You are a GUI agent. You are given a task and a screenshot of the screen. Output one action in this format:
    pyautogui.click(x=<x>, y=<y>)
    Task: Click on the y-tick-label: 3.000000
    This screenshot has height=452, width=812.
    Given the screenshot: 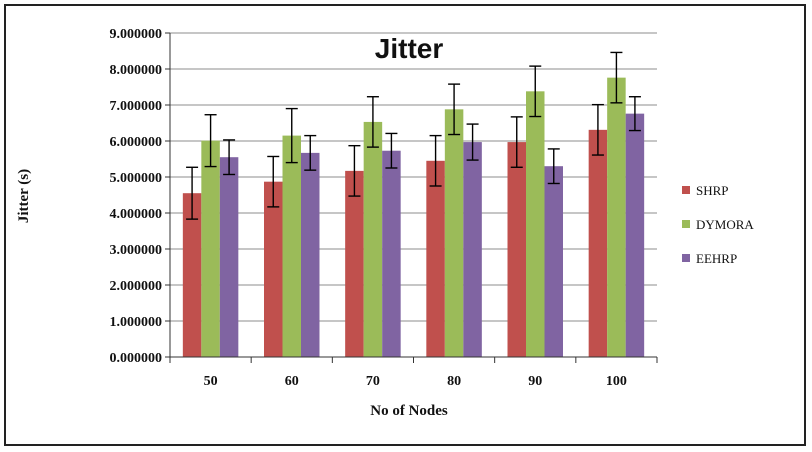 What is the action you would take?
    pyautogui.click(x=136, y=250)
    